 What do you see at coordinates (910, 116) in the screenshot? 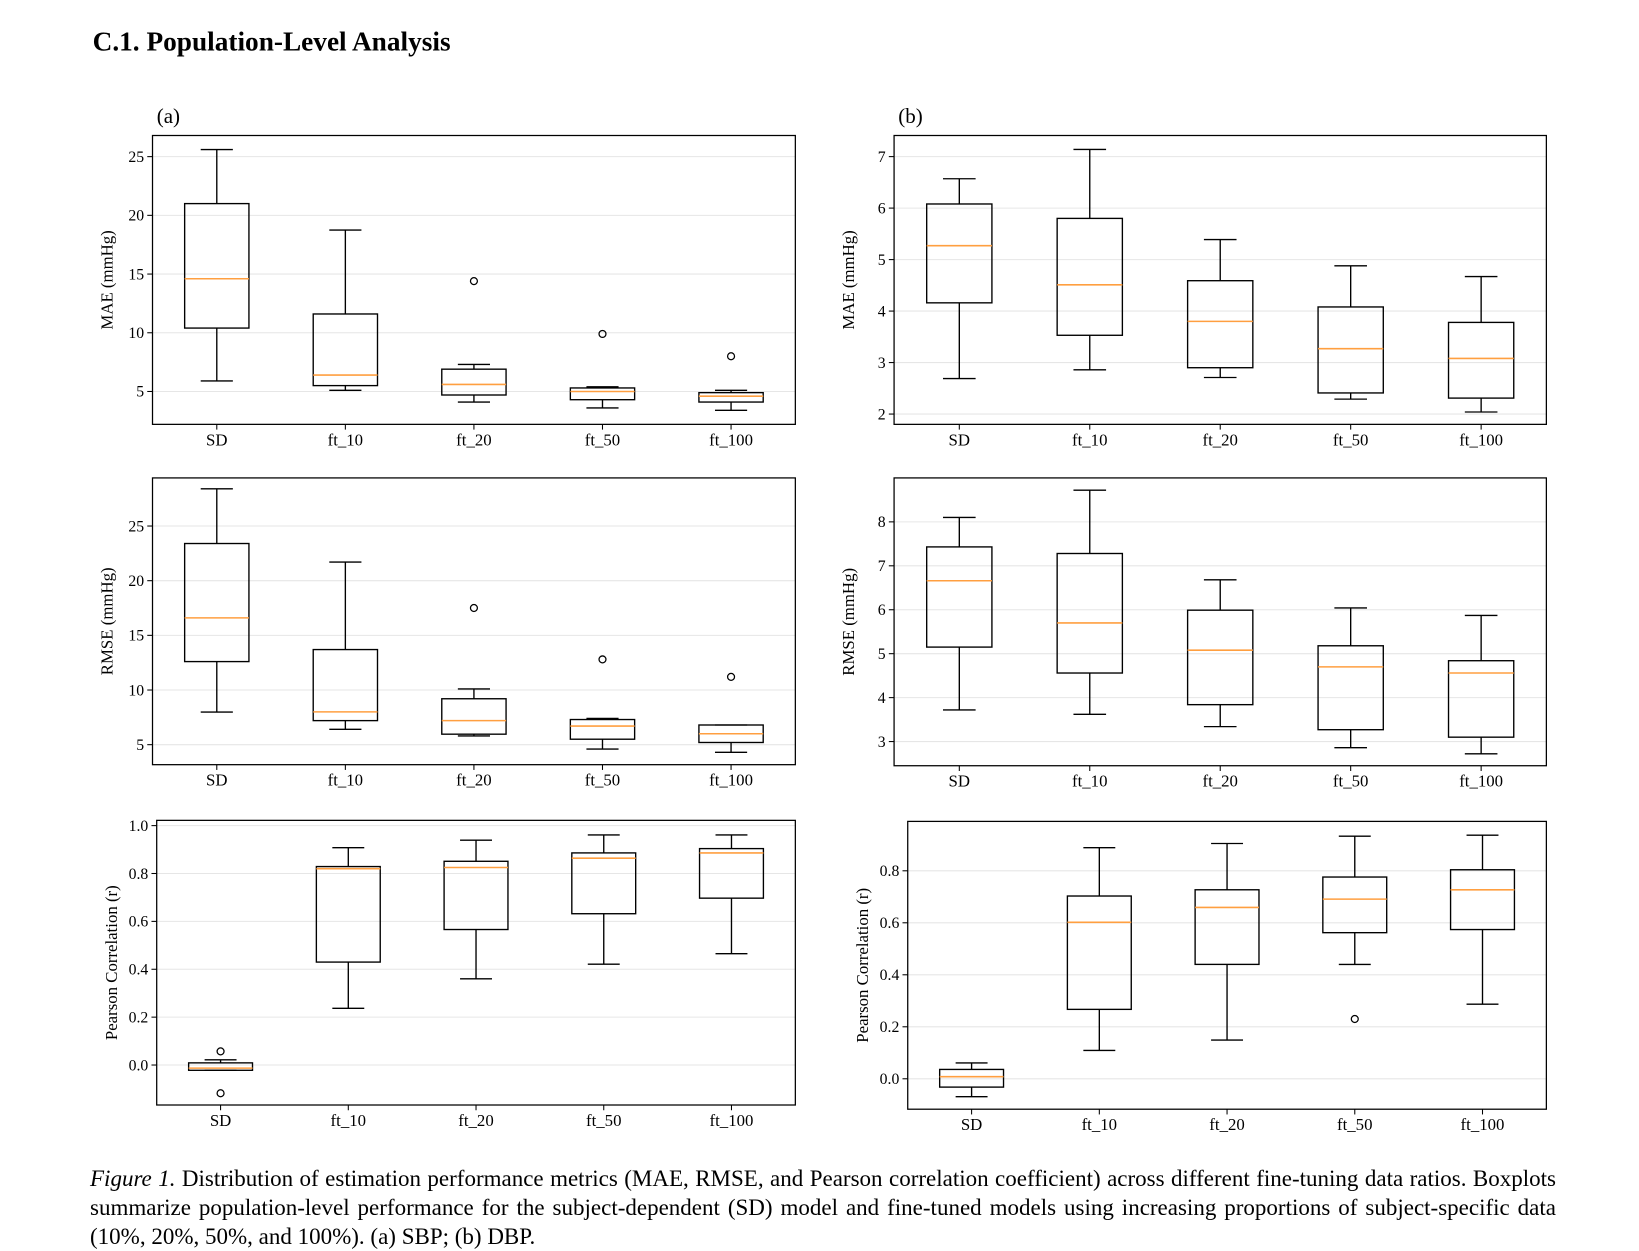
I see `panel-label: (b)` at bounding box center [910, 116].